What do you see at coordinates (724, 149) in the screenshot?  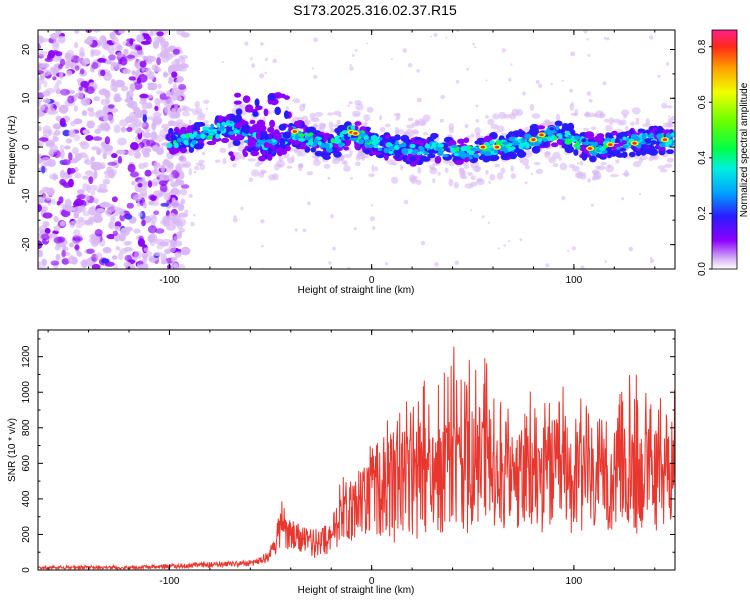 I see `colorbar-gradient` at bounding box center [724, 149].